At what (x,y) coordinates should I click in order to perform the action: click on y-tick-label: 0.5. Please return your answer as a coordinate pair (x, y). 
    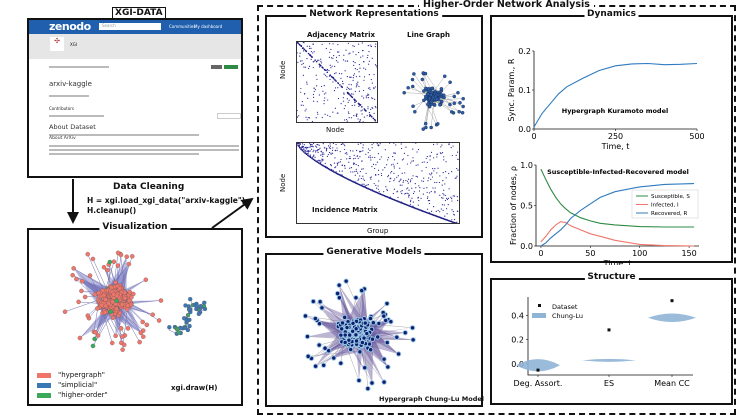
    Looking at the image, I should click on (526, 206).